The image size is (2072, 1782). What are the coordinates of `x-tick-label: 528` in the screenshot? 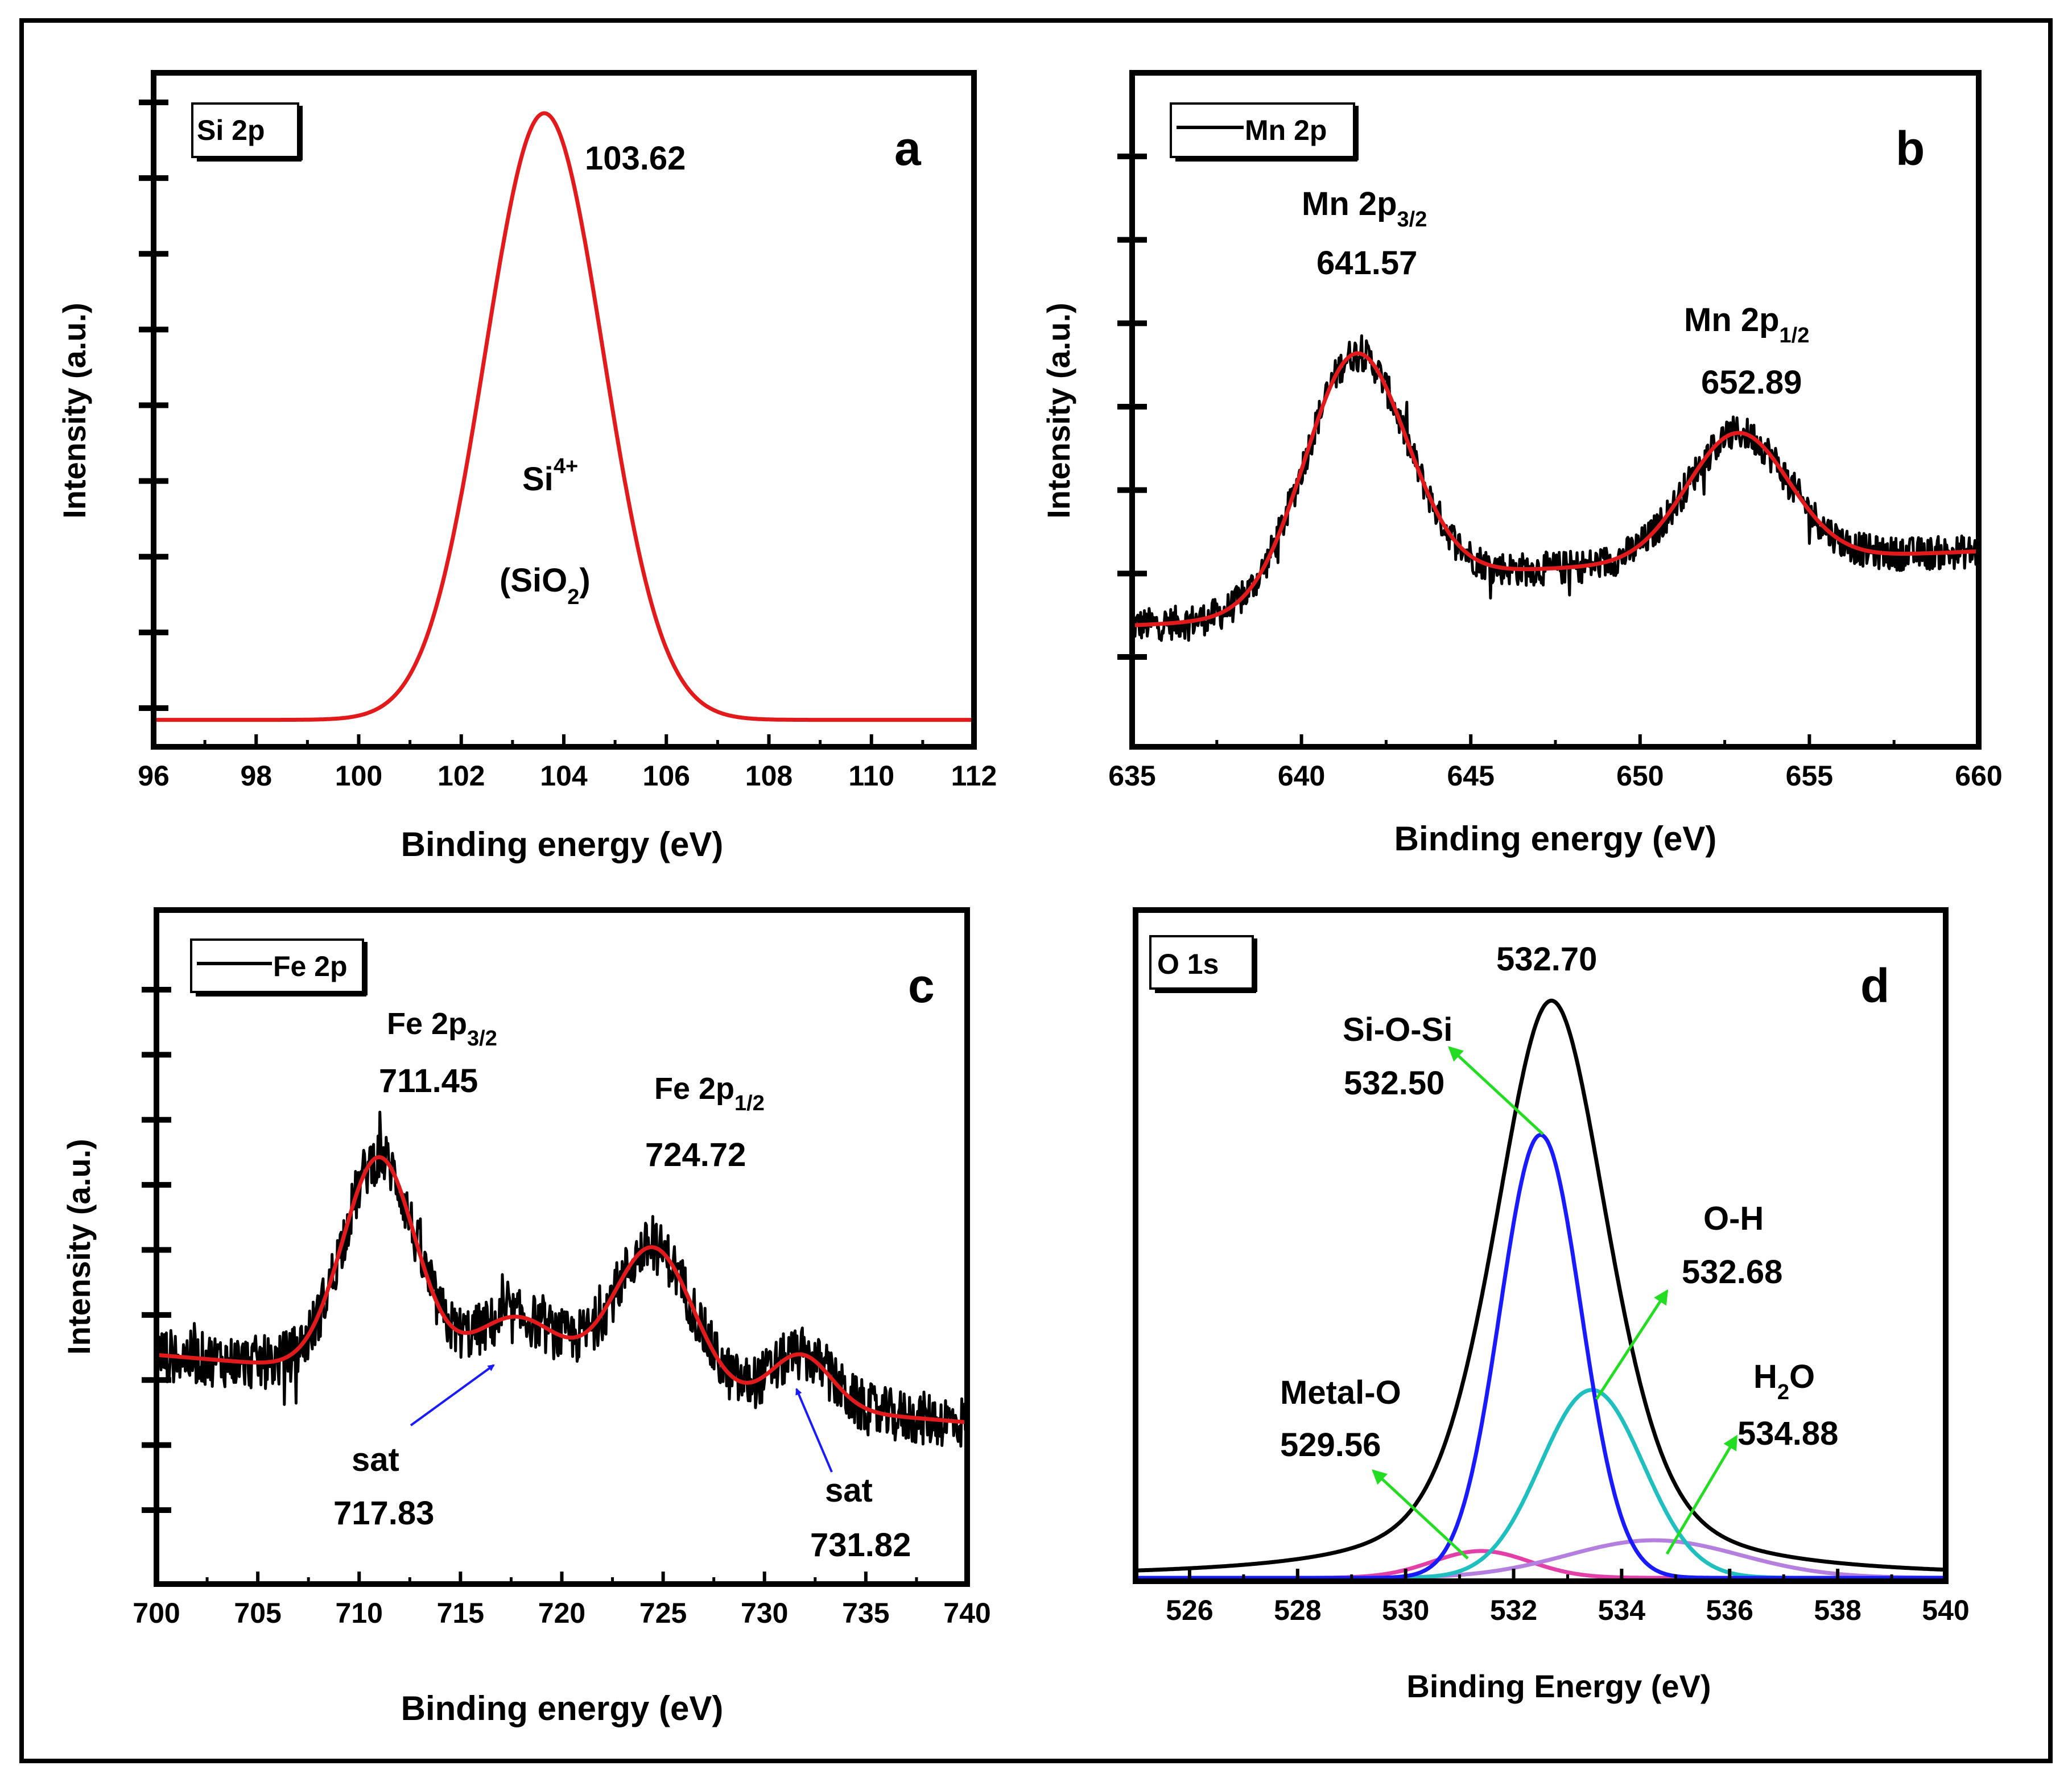 It's located at (1297, 1610).